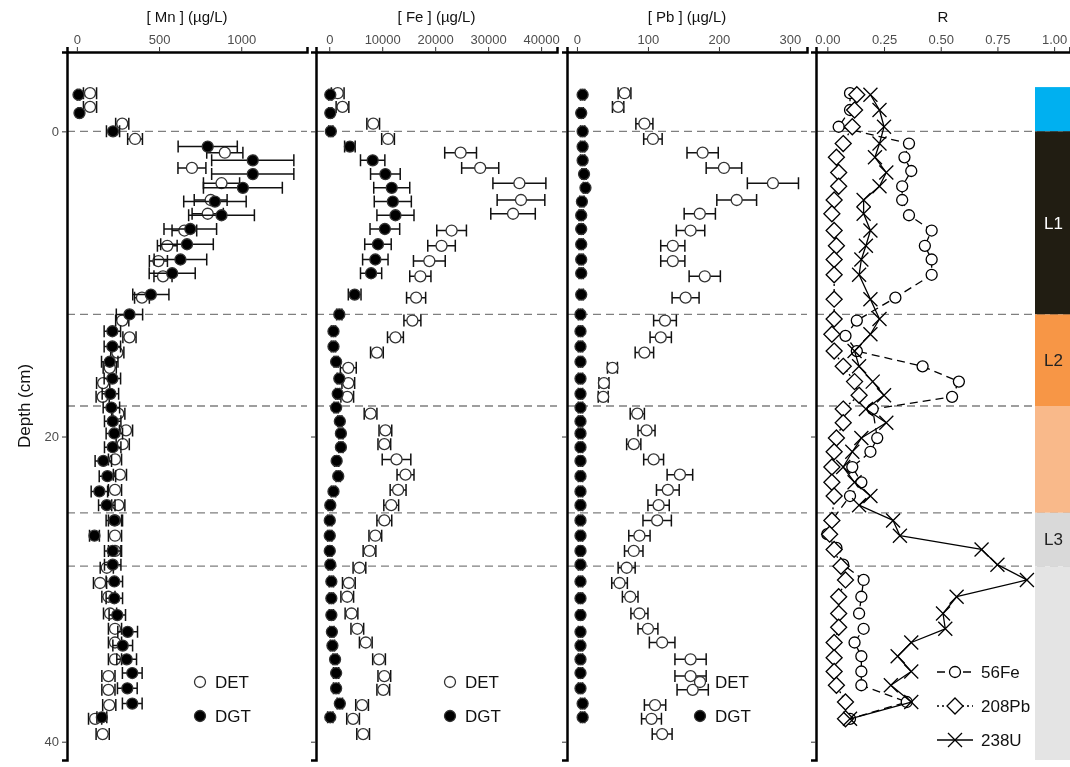 The height and width of the screenshot is (767, 1070). I want to click on x-tick-label: 500, so click(159, 39).